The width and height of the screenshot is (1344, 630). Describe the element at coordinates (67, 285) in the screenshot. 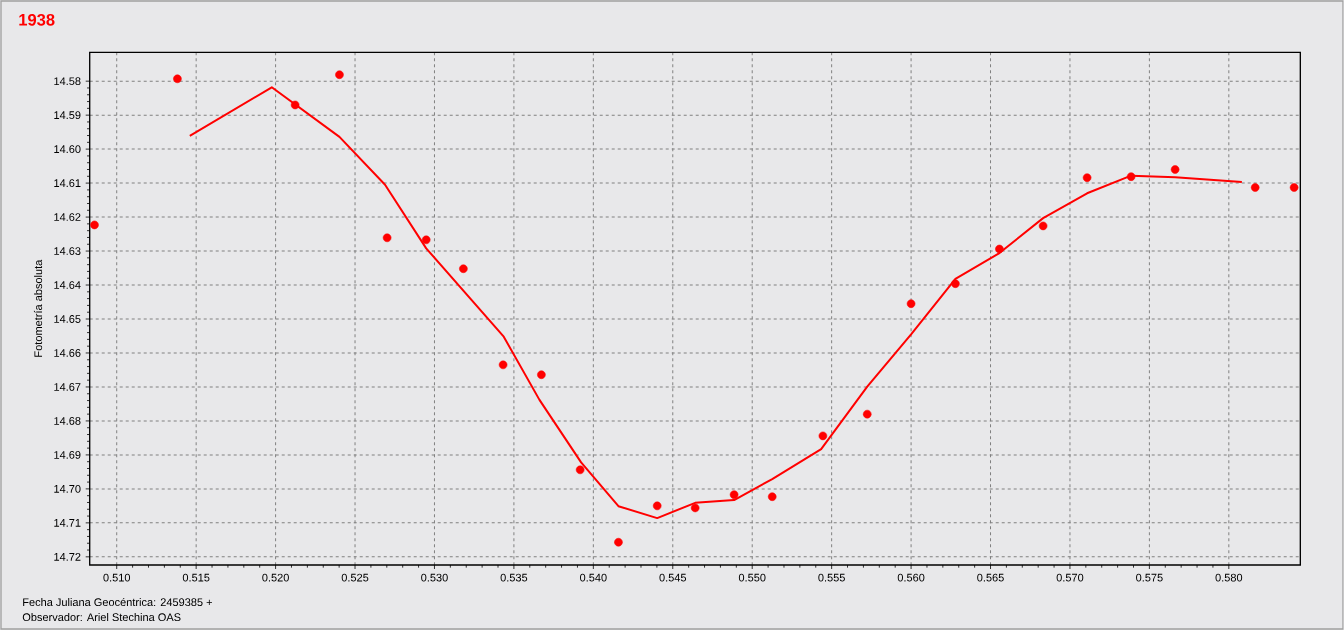

I see `y-tick-label: 14.64` at that location.